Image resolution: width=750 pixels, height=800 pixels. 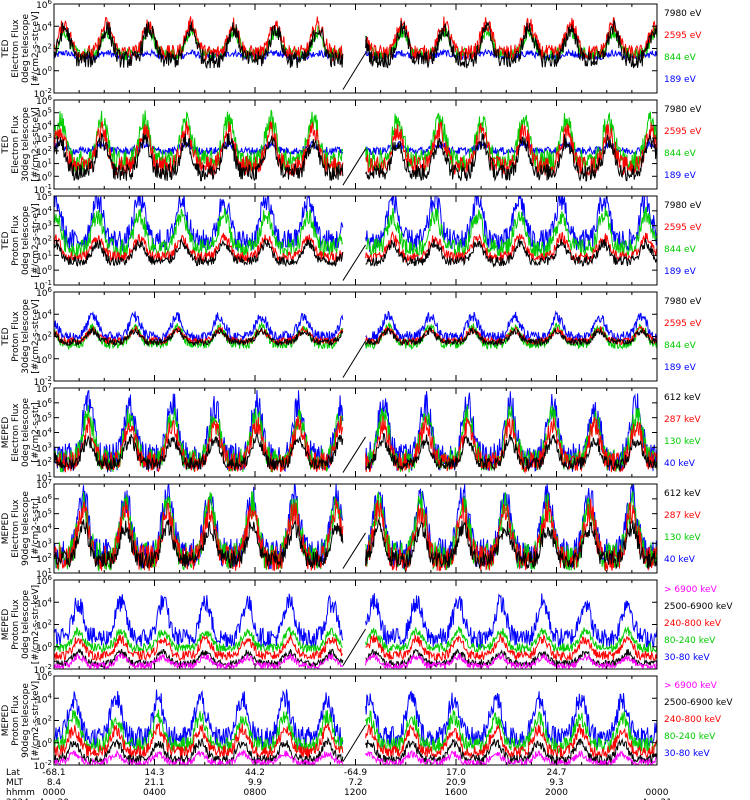 I want to click on x-tick-label: 8.4, so click(x=54, y=783).